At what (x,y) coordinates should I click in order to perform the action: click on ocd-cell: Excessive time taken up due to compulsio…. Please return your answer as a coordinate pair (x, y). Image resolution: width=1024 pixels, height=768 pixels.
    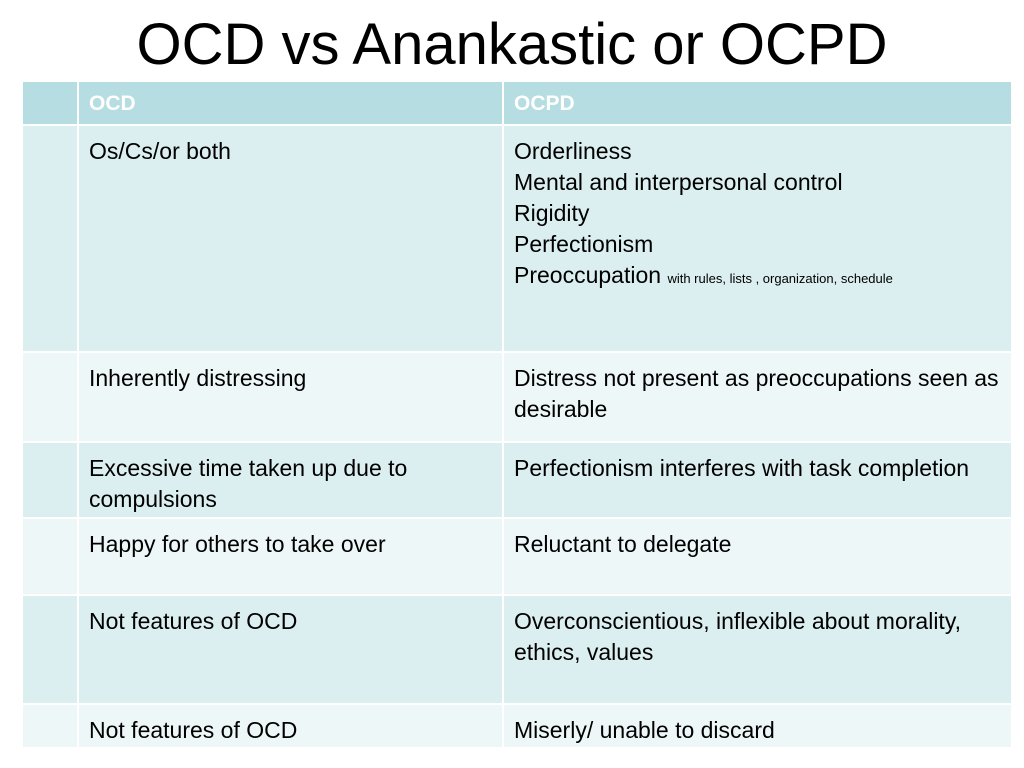
    Looking at the image, I should click on (290, 480).